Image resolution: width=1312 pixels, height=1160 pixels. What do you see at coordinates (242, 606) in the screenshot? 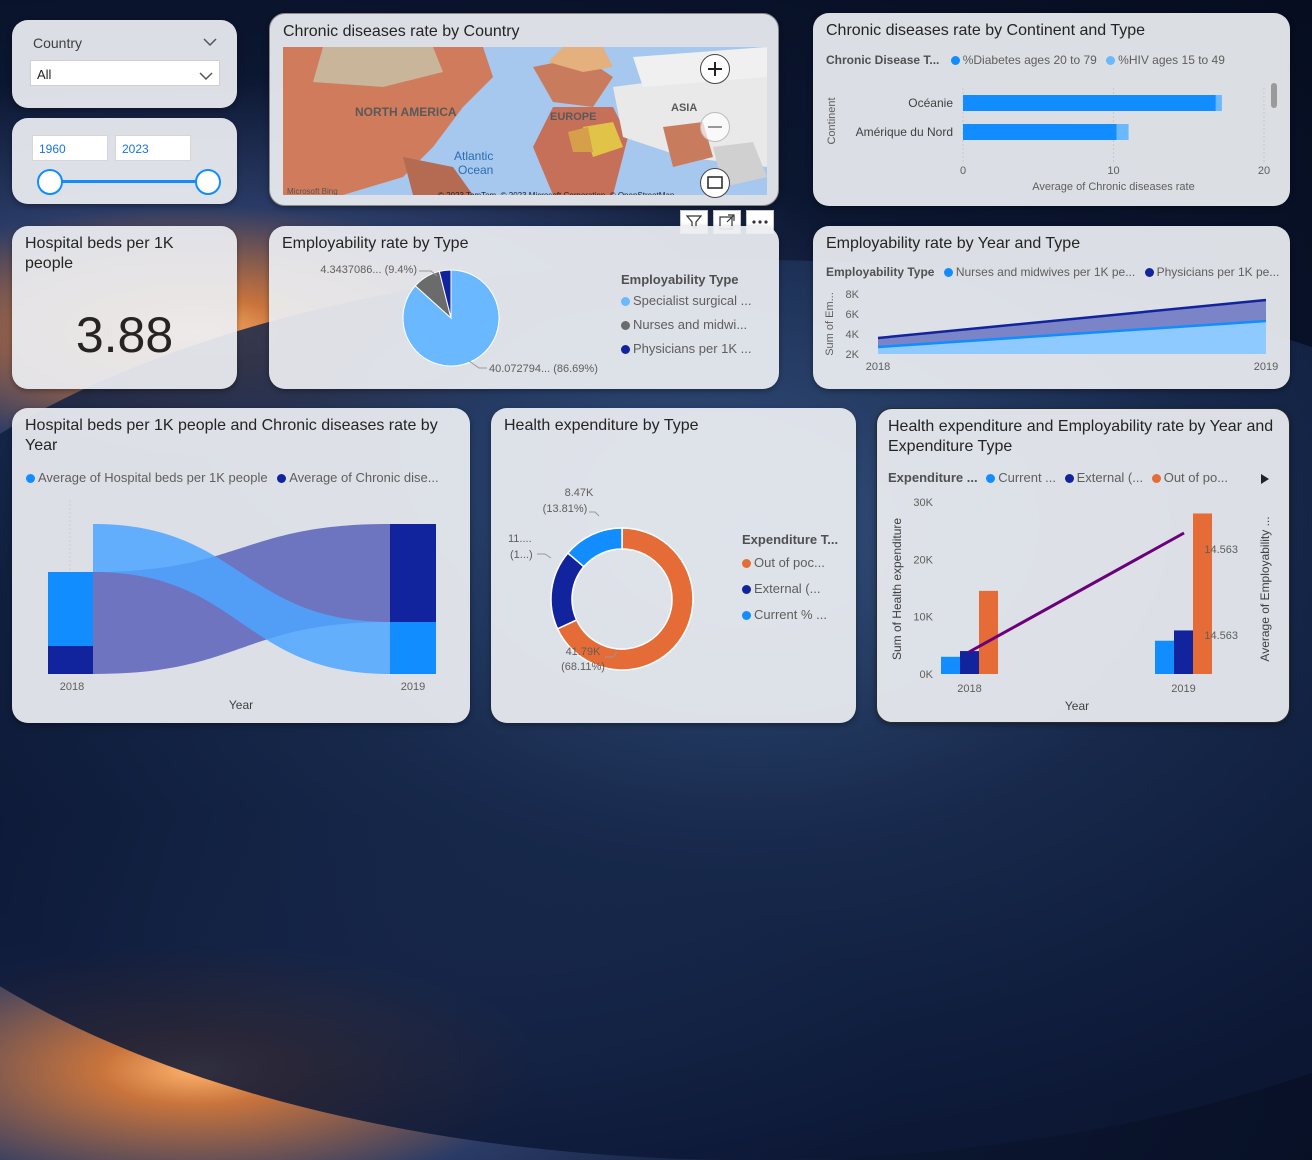
I see `ribbon-chart: 2018 2019 Year` at bounding box center [242, 606].